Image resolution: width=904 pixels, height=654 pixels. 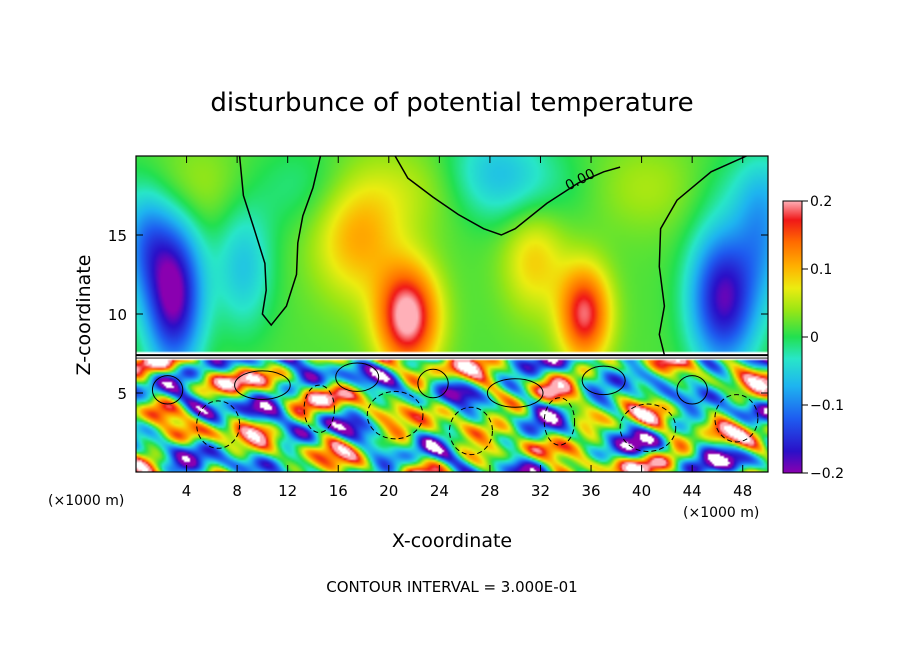 I want to click on x-unit-label-right: (×1000 m), so click(x=721, y=513).